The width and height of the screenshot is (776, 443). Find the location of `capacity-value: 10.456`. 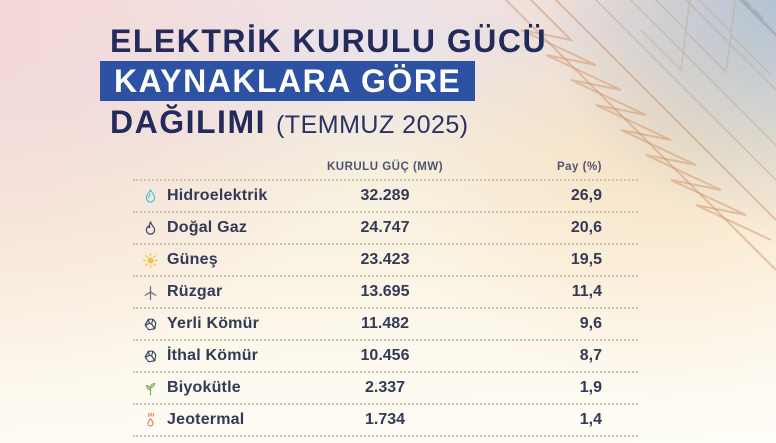

capacity-value: 10.456 is located at coordinates (385, 355).